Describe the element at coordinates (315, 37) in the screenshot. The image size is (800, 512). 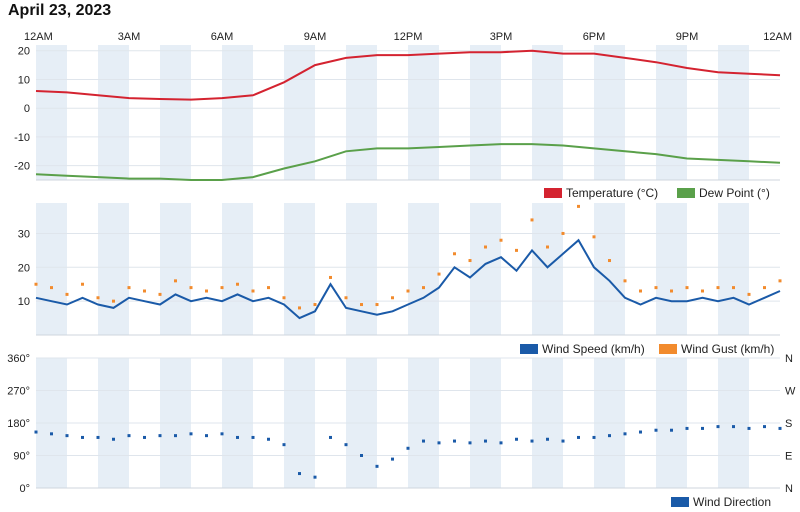
I see `time-tick-label: 9AM` at that location.